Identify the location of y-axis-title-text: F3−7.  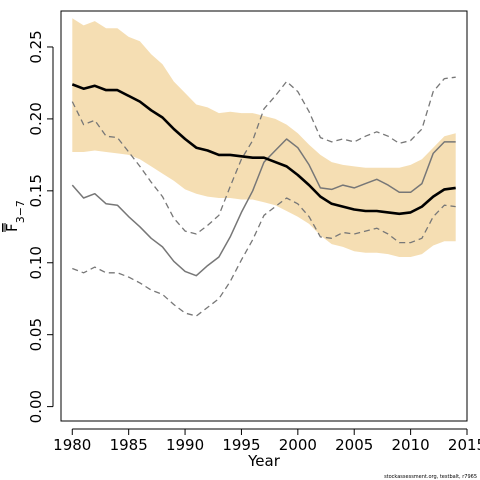
(15, 216).